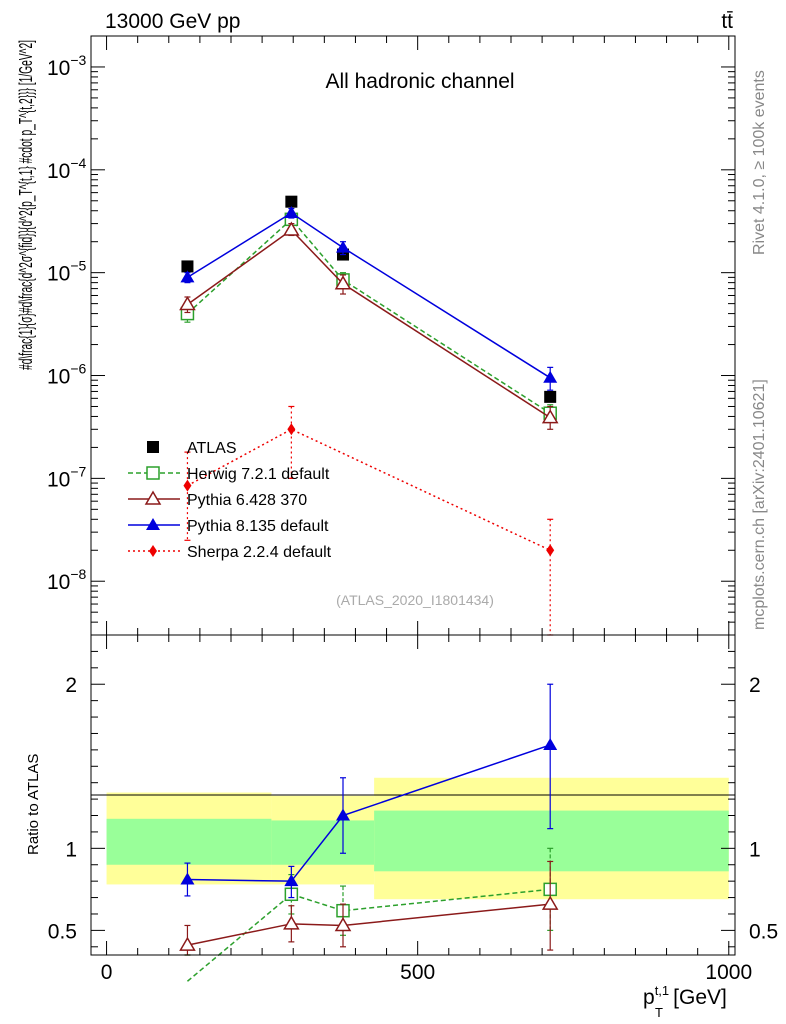 This screenshot has height=1024, width=786. What do you see at coordinates (71, 849) in the screenshot?
I see `ratio-y-tick-label: 1` at bounding box center [71, 849].